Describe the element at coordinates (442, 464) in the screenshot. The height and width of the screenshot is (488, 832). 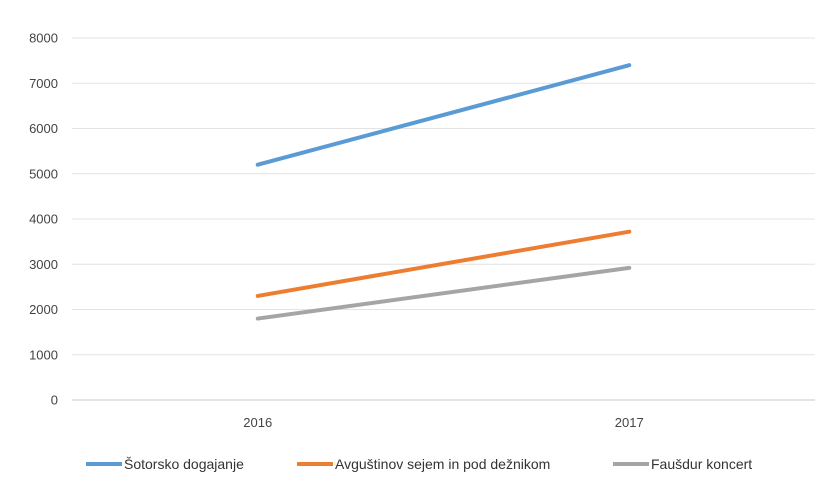
I see `legend-label: Avguštinov sejem in pod dežnikom` at that location.